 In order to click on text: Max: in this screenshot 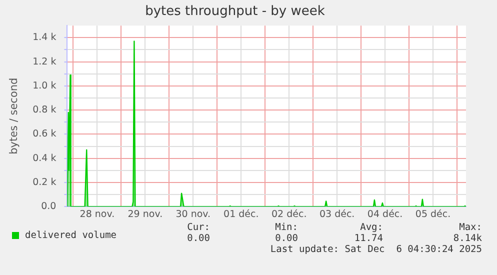, I will do `click(470, 227)`.